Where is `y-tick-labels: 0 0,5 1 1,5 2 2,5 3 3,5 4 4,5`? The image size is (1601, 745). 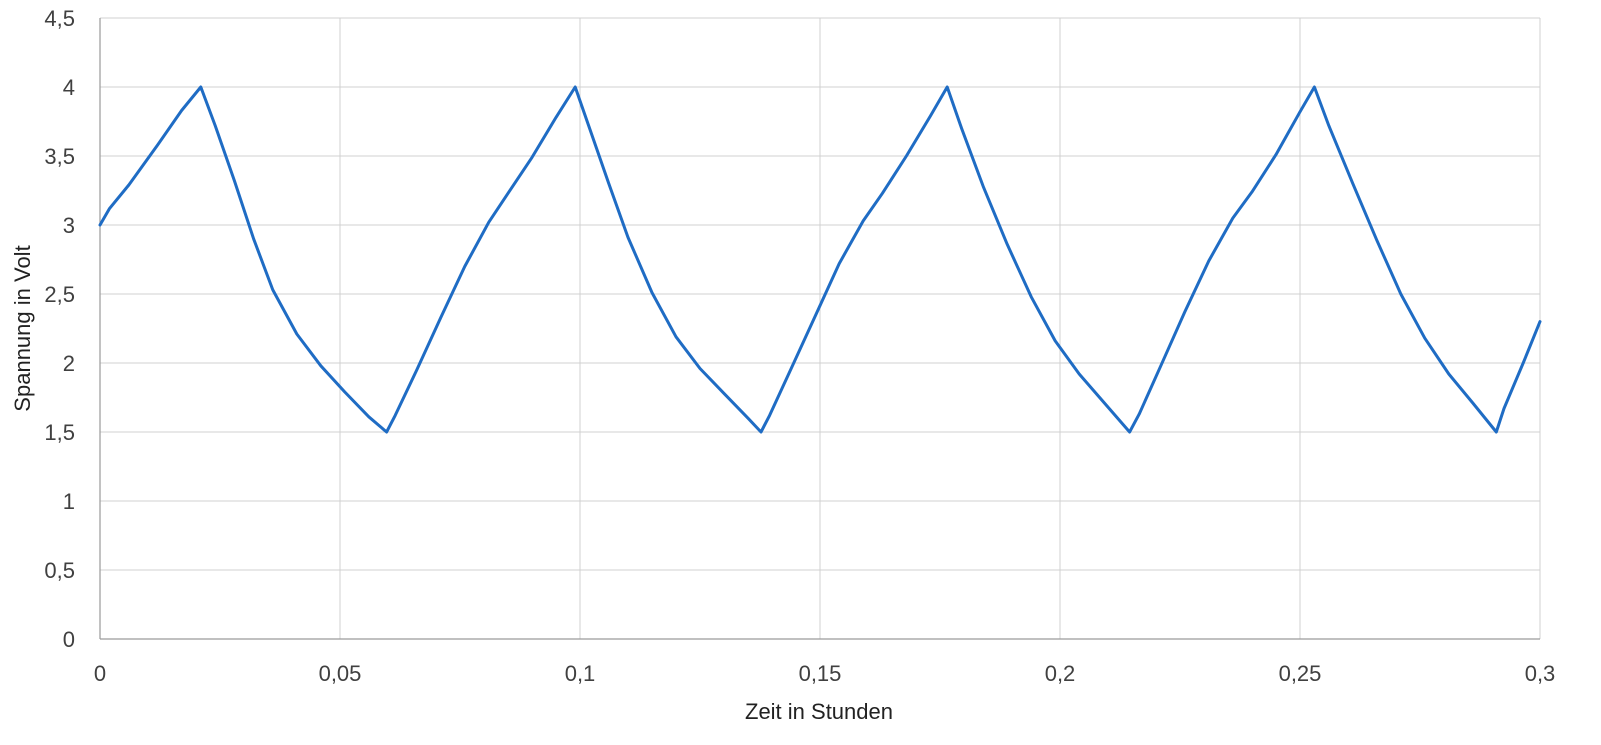
y-tick-labels: 0 0,5 1 1,5 2 2,5 3 3,5 4 4,5 is located at coordinates (59, 329).